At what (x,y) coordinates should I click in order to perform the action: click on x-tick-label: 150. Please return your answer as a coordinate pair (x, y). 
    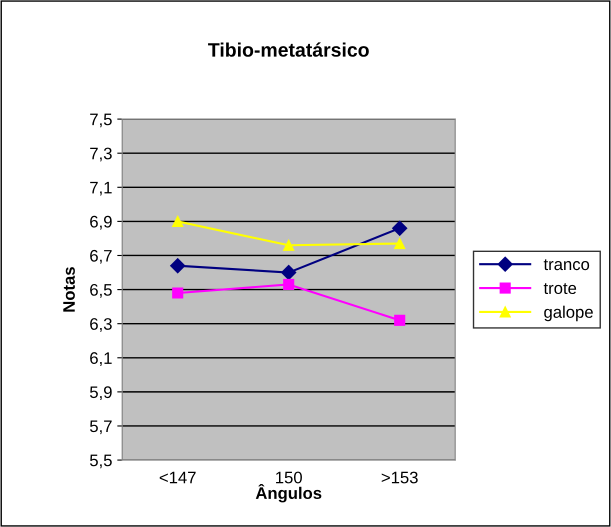
    Looking at the image, I should click on (289, 478).